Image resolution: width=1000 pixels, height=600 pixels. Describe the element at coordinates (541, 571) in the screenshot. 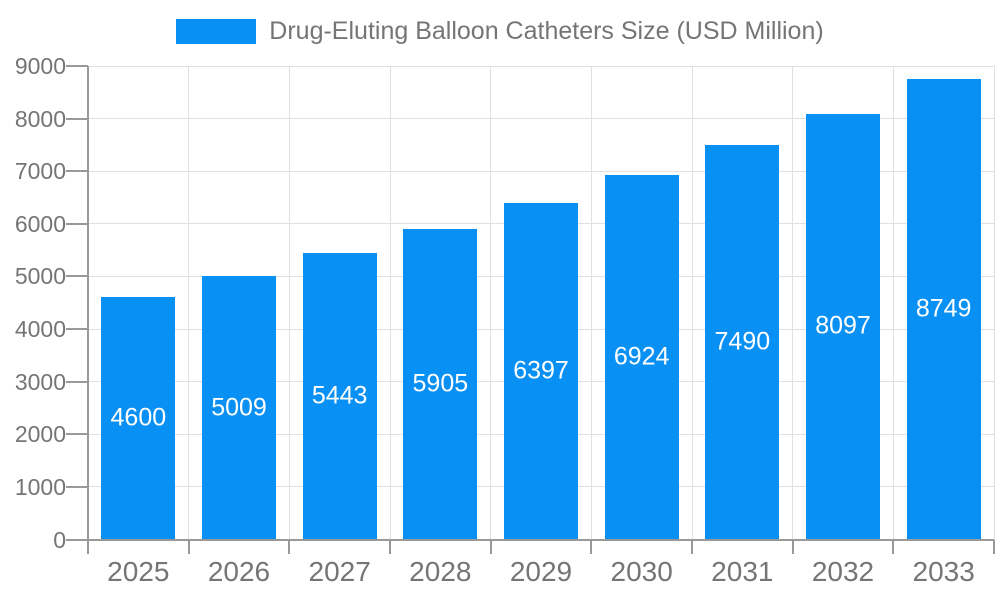

I see `x-axis-tick-label: 2029` at that location.